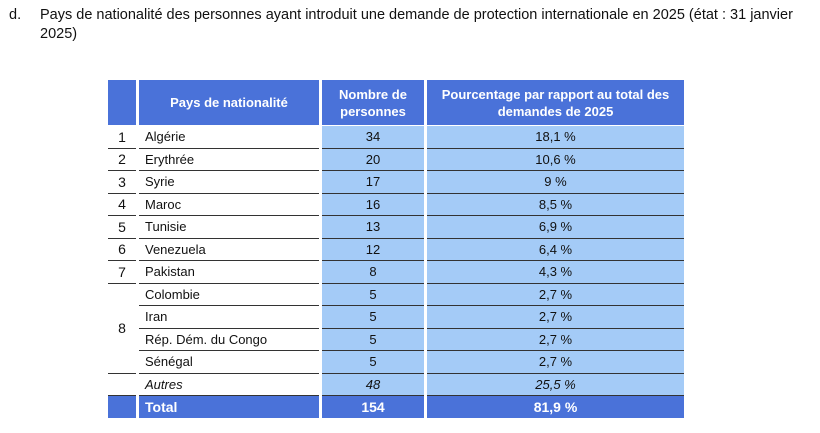 The image size is (820, 433). Describe the element at coordinates (373, 407) in the screenshot. I see `total-count: 154` at that location.